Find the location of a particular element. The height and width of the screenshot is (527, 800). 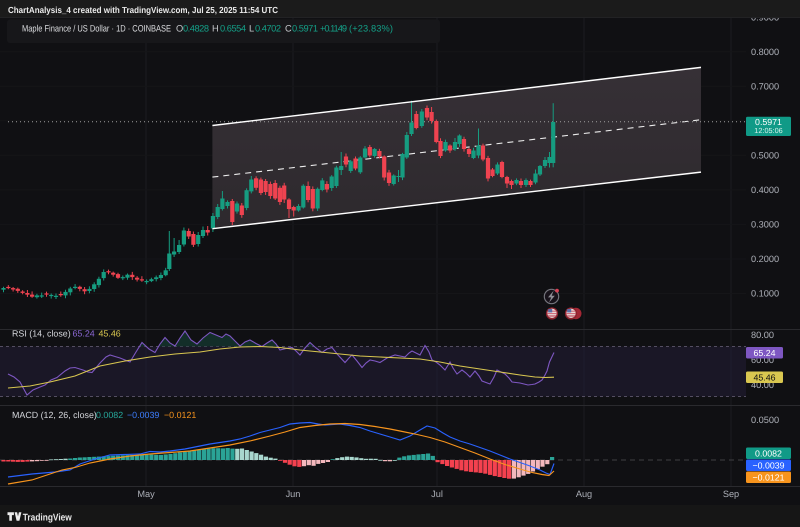

svg-text: 0.3000 is located at coordinates (765, 225).